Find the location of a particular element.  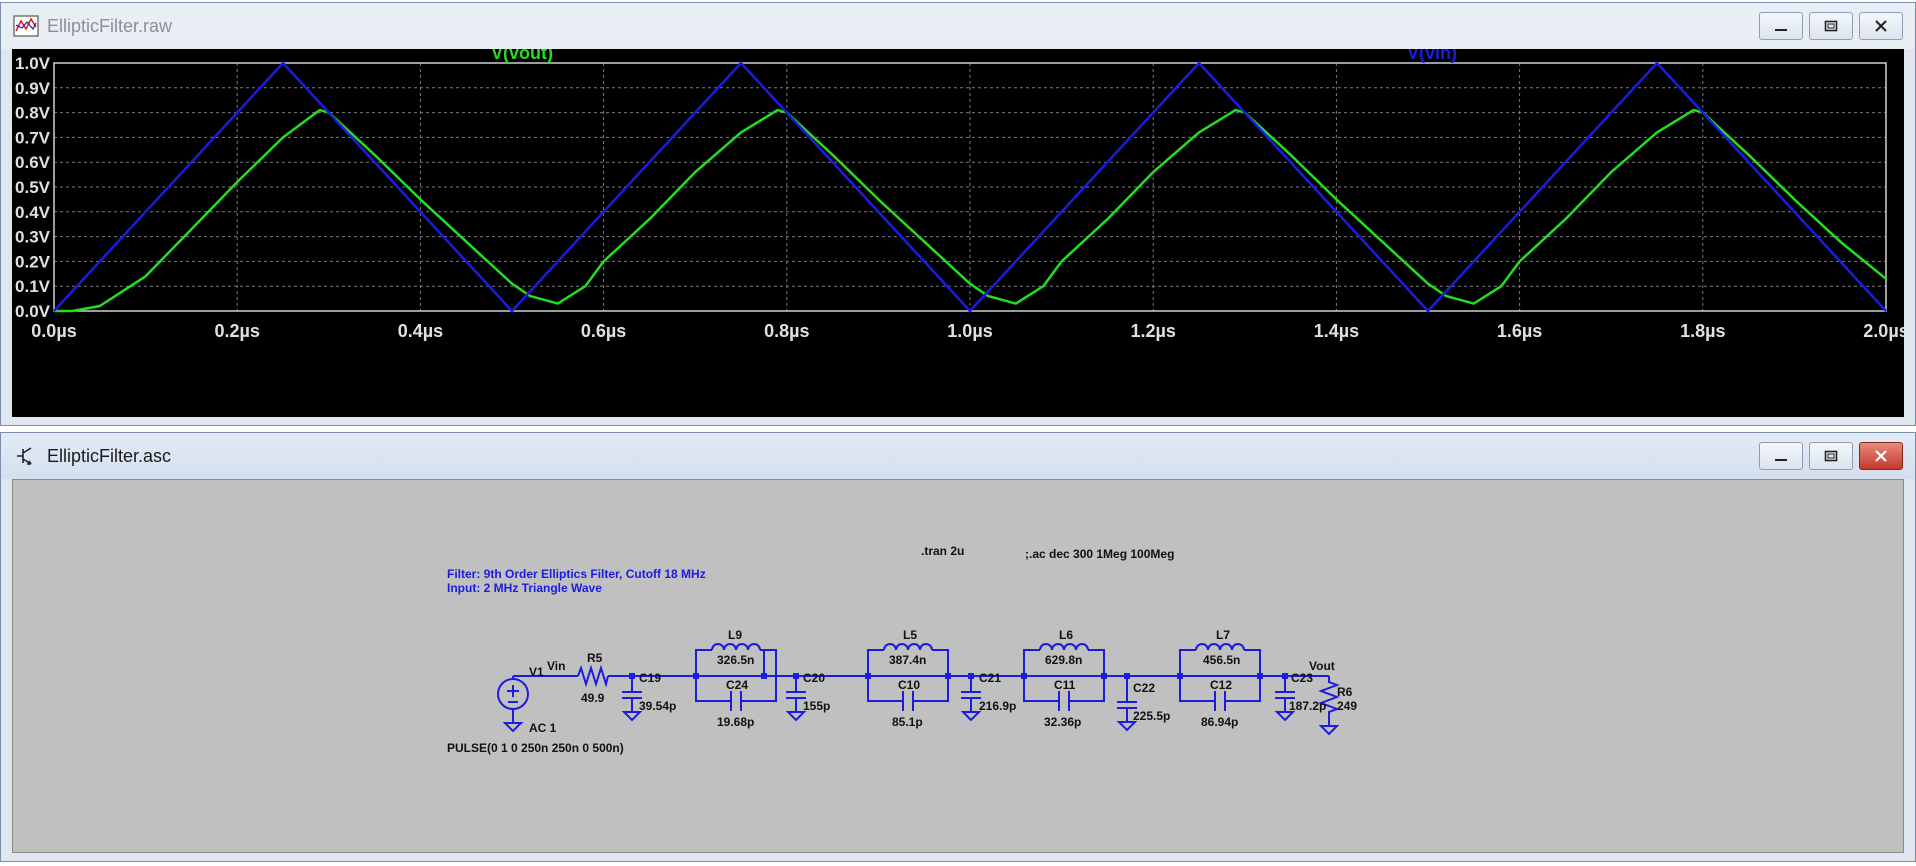

l6-value: 629.8n is located at coordinates (1063, 660).